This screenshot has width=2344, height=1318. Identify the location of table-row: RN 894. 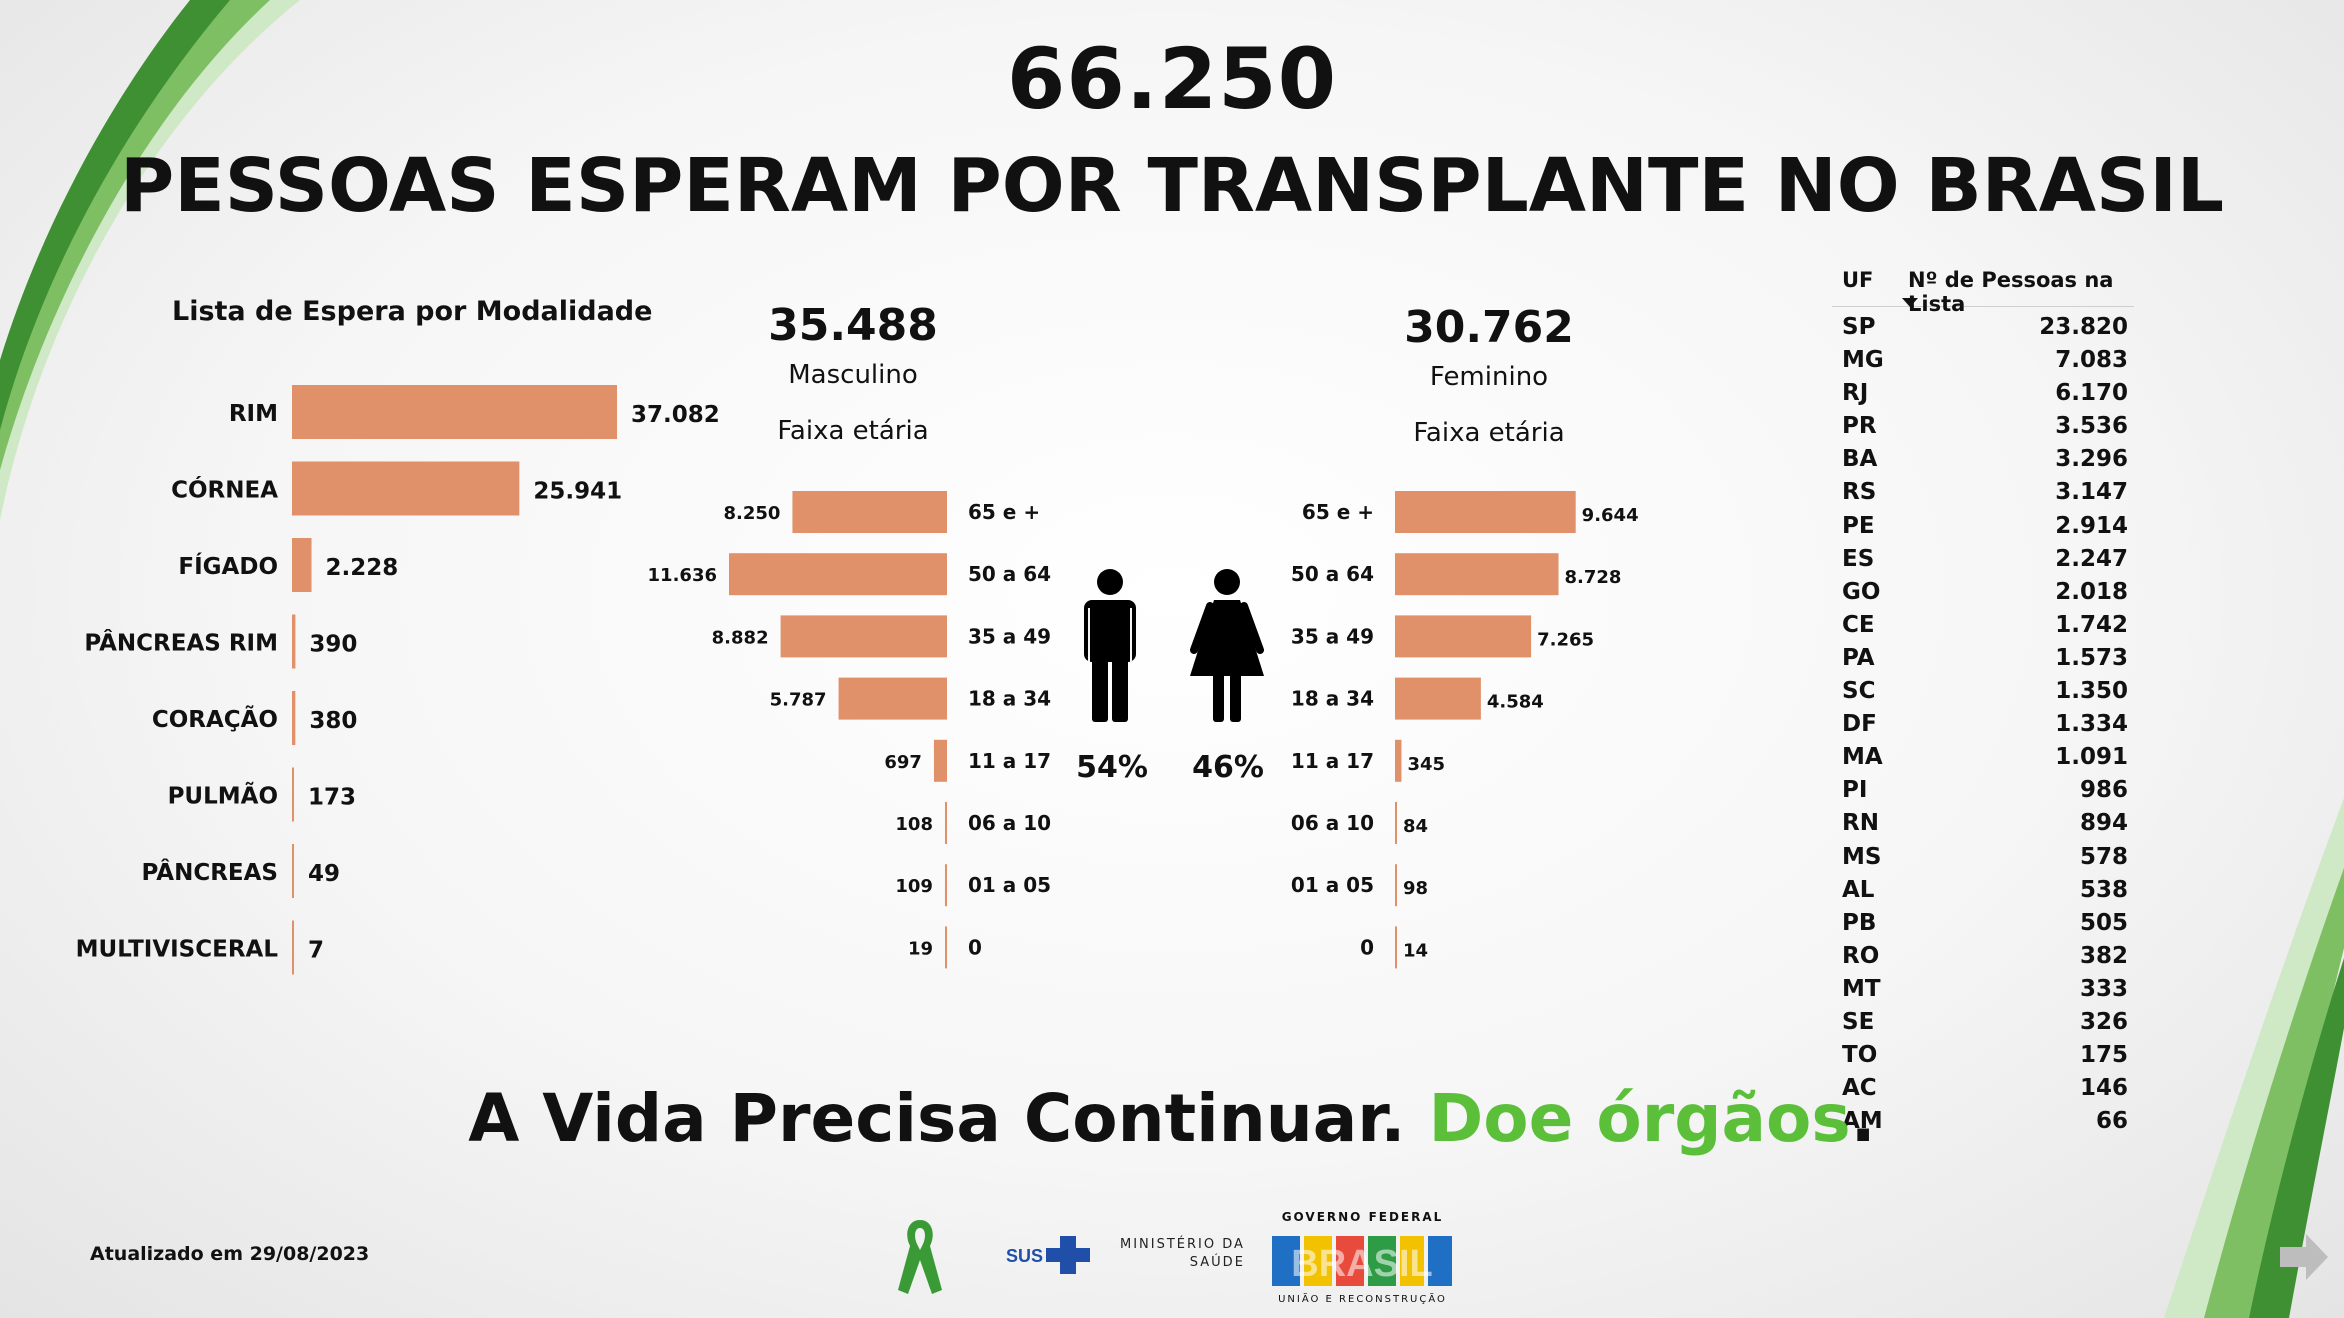
(1983, 823).